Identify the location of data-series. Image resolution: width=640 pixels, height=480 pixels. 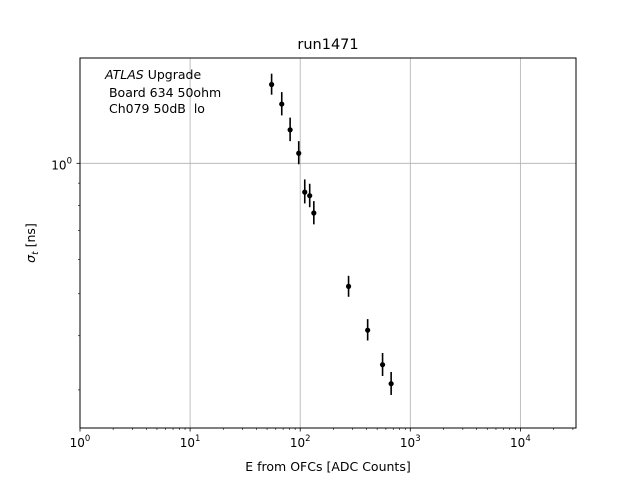
(331, 234).